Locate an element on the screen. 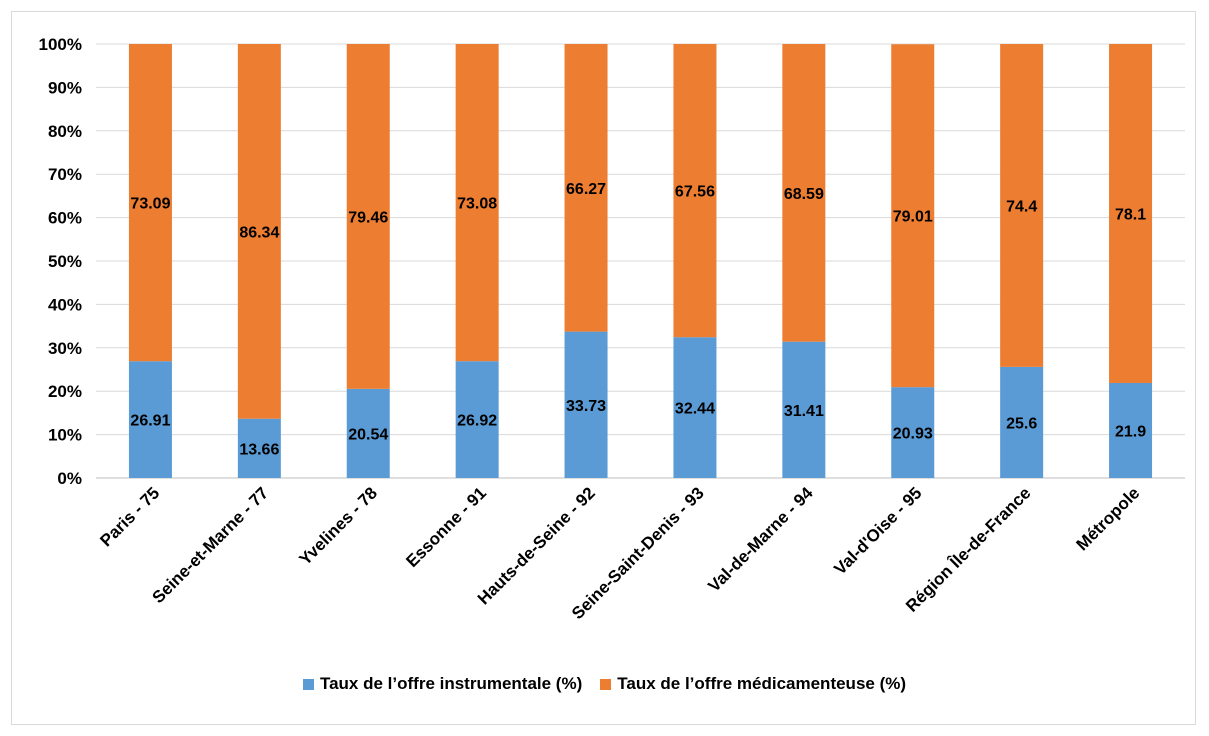  legend-label-medicamenteuse: Taux de l’offre médicamenteuse (%) is located at coordinates (761, 684).